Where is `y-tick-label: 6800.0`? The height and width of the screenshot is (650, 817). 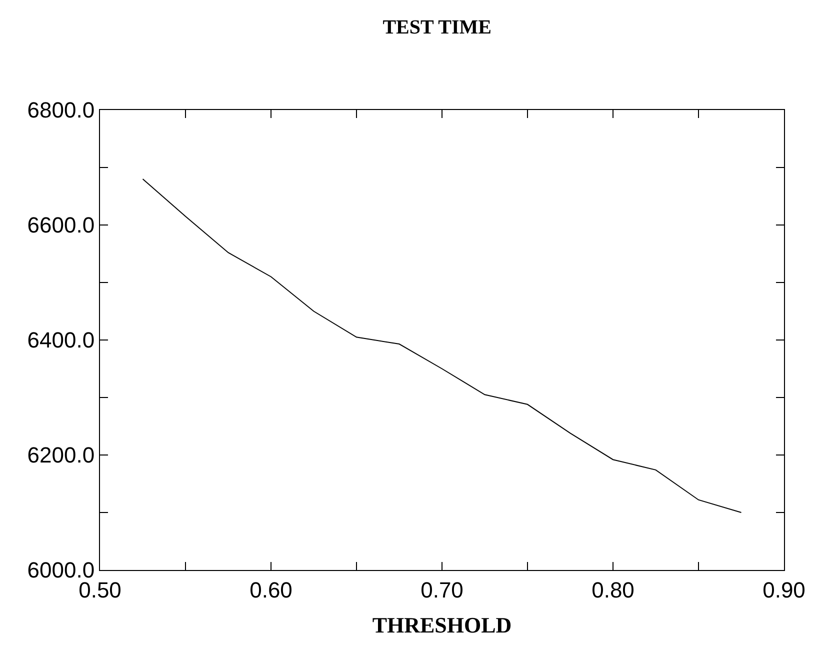
y-tick-label: 6800.0 is located at coordinates (61, 110).